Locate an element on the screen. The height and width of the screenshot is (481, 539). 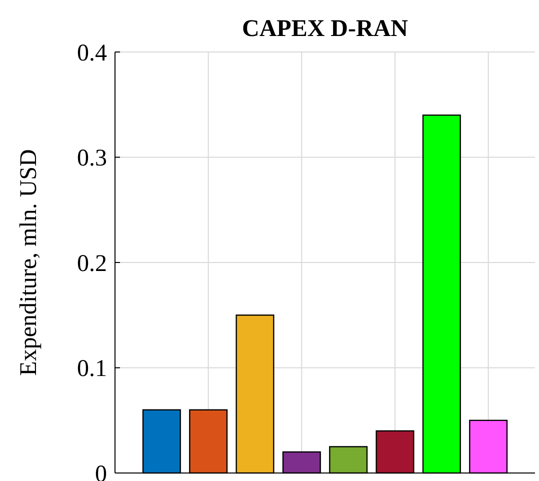
chart-title: CAPEX D-RAN is located at coordinates (325, 29).